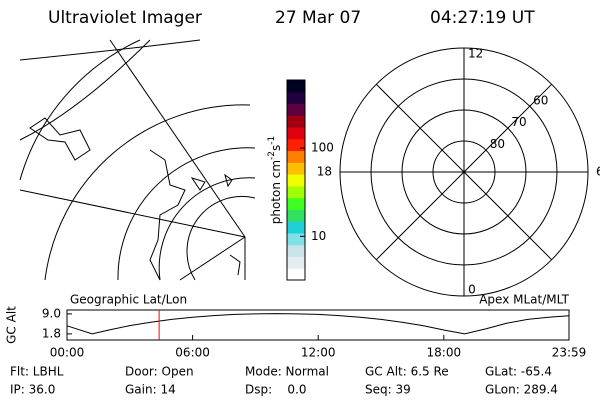 This screenshot has height=400, width=600. I want to click on polar-ring-label: 60, so click(540, 100).